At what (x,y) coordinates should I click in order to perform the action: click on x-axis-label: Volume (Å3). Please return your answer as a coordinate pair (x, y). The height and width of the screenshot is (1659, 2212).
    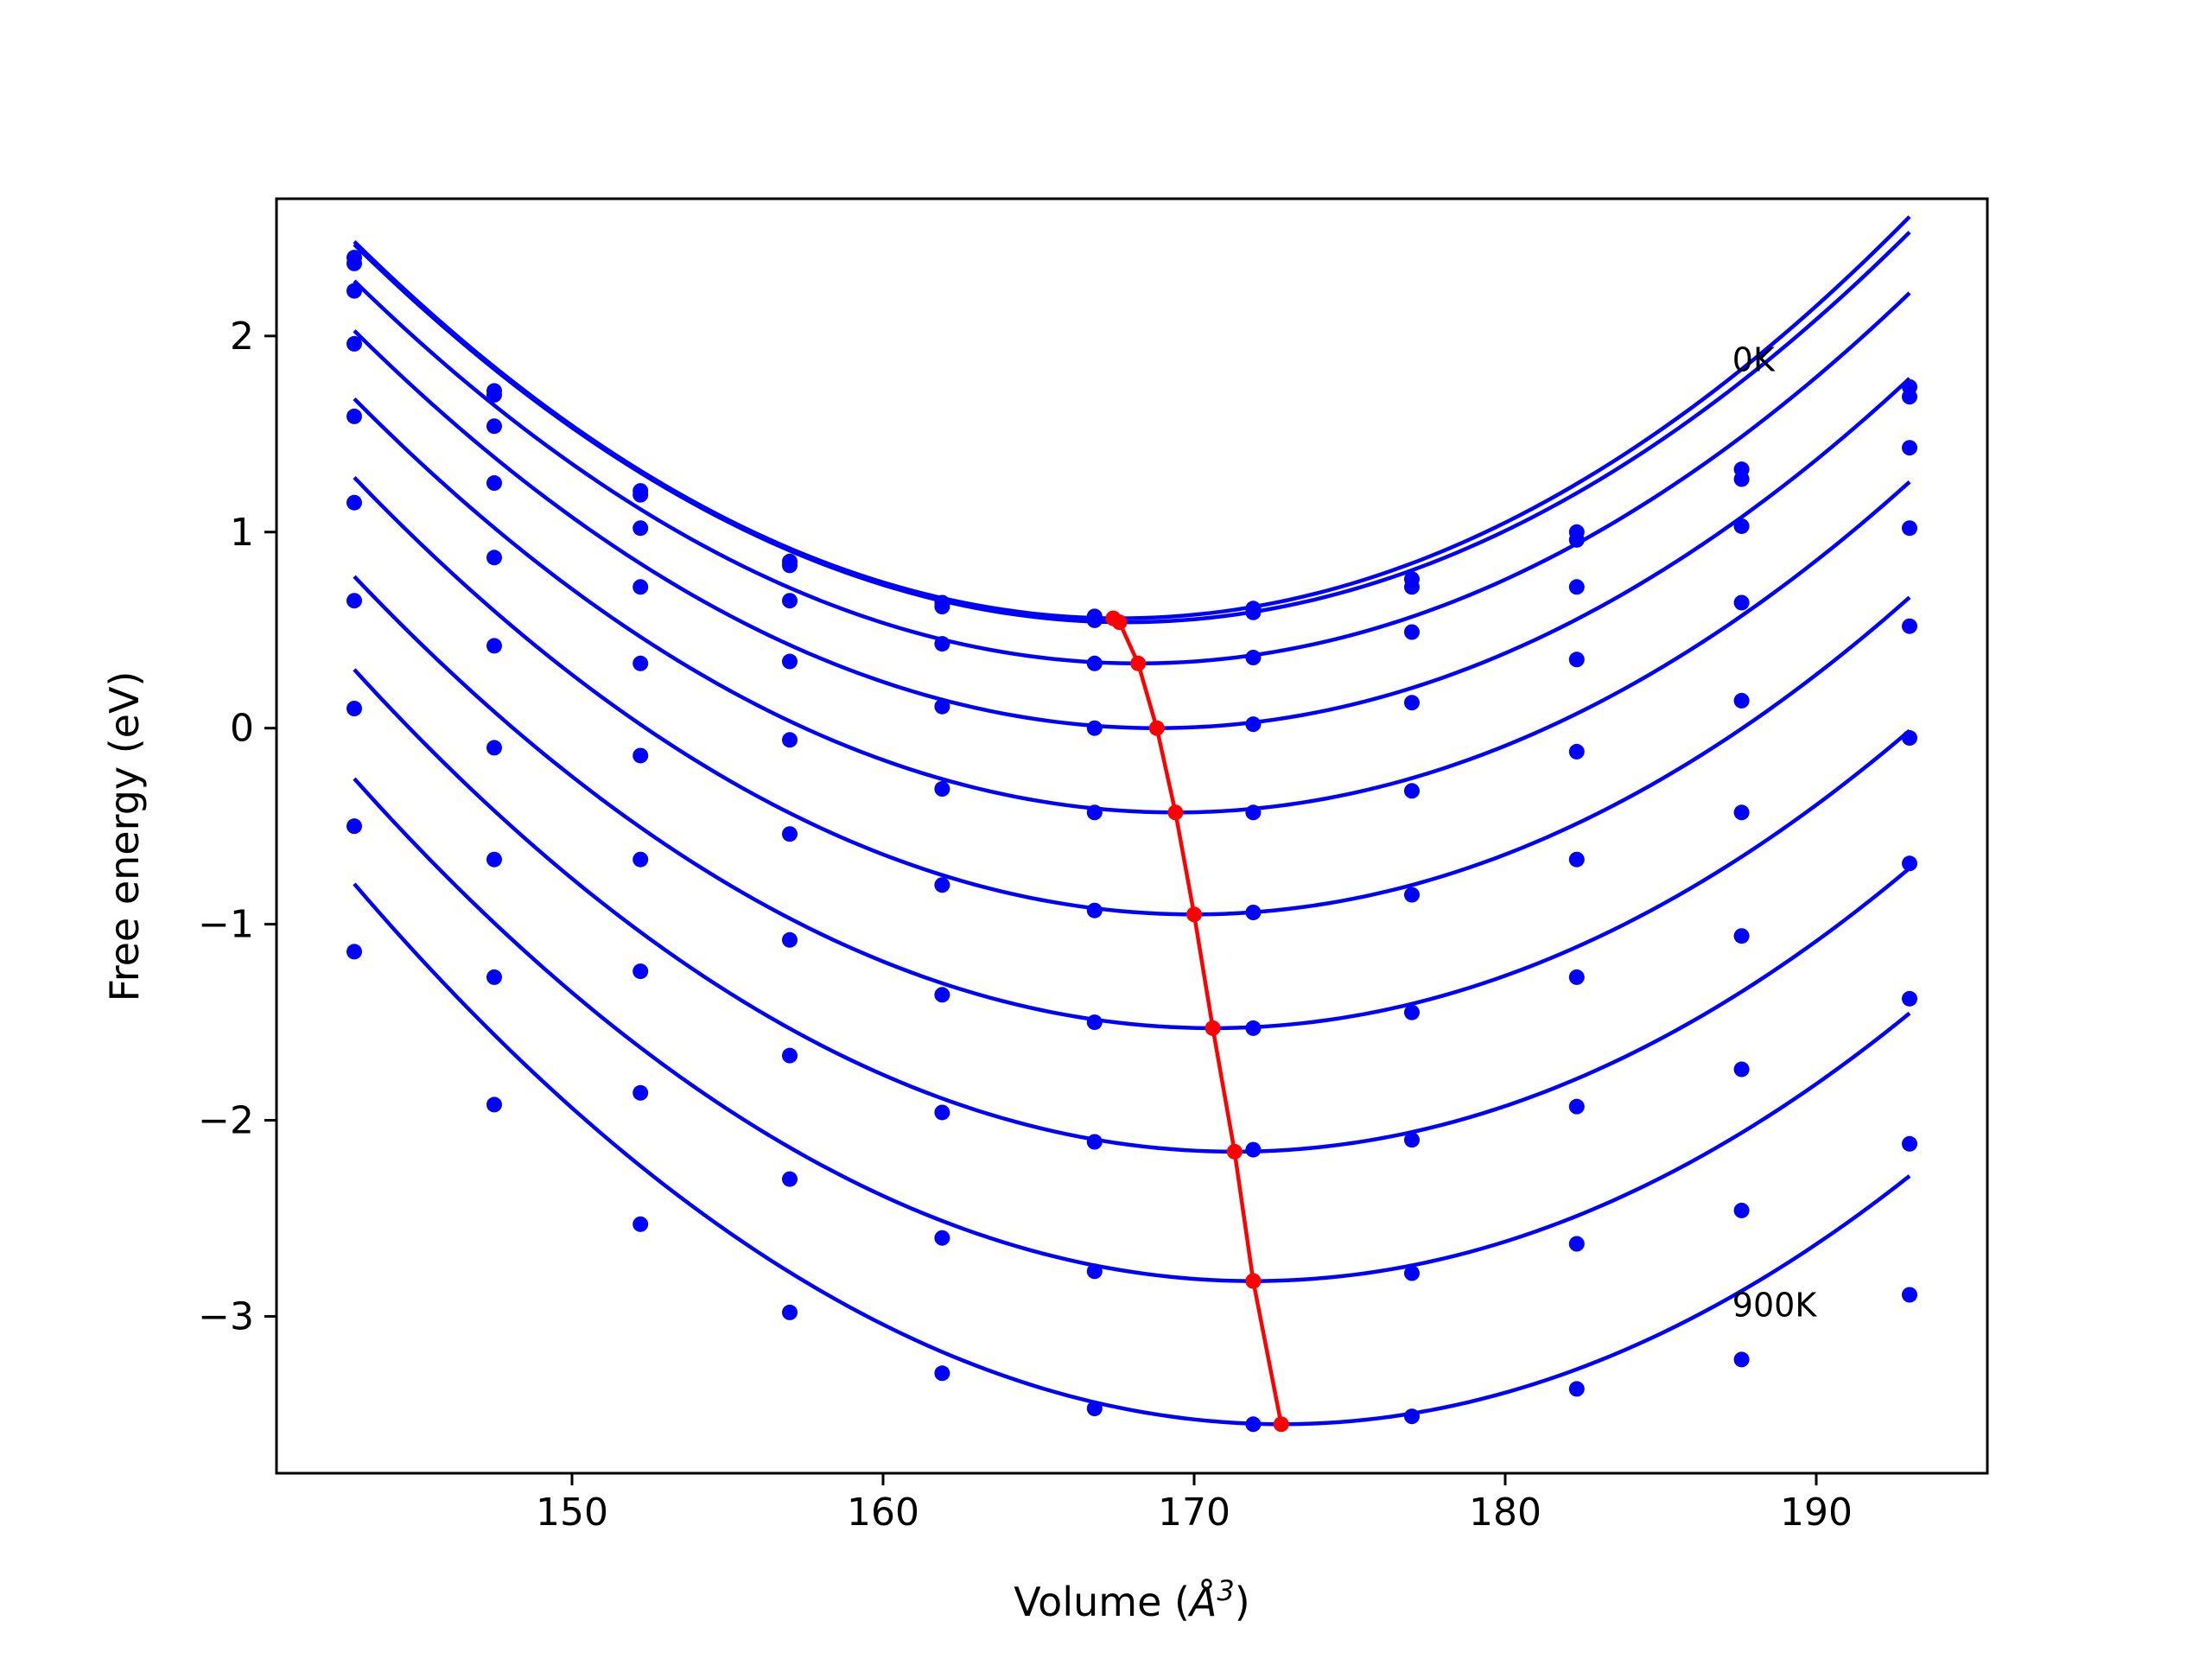
    Looking at the image, I should click on (1131, 1599).